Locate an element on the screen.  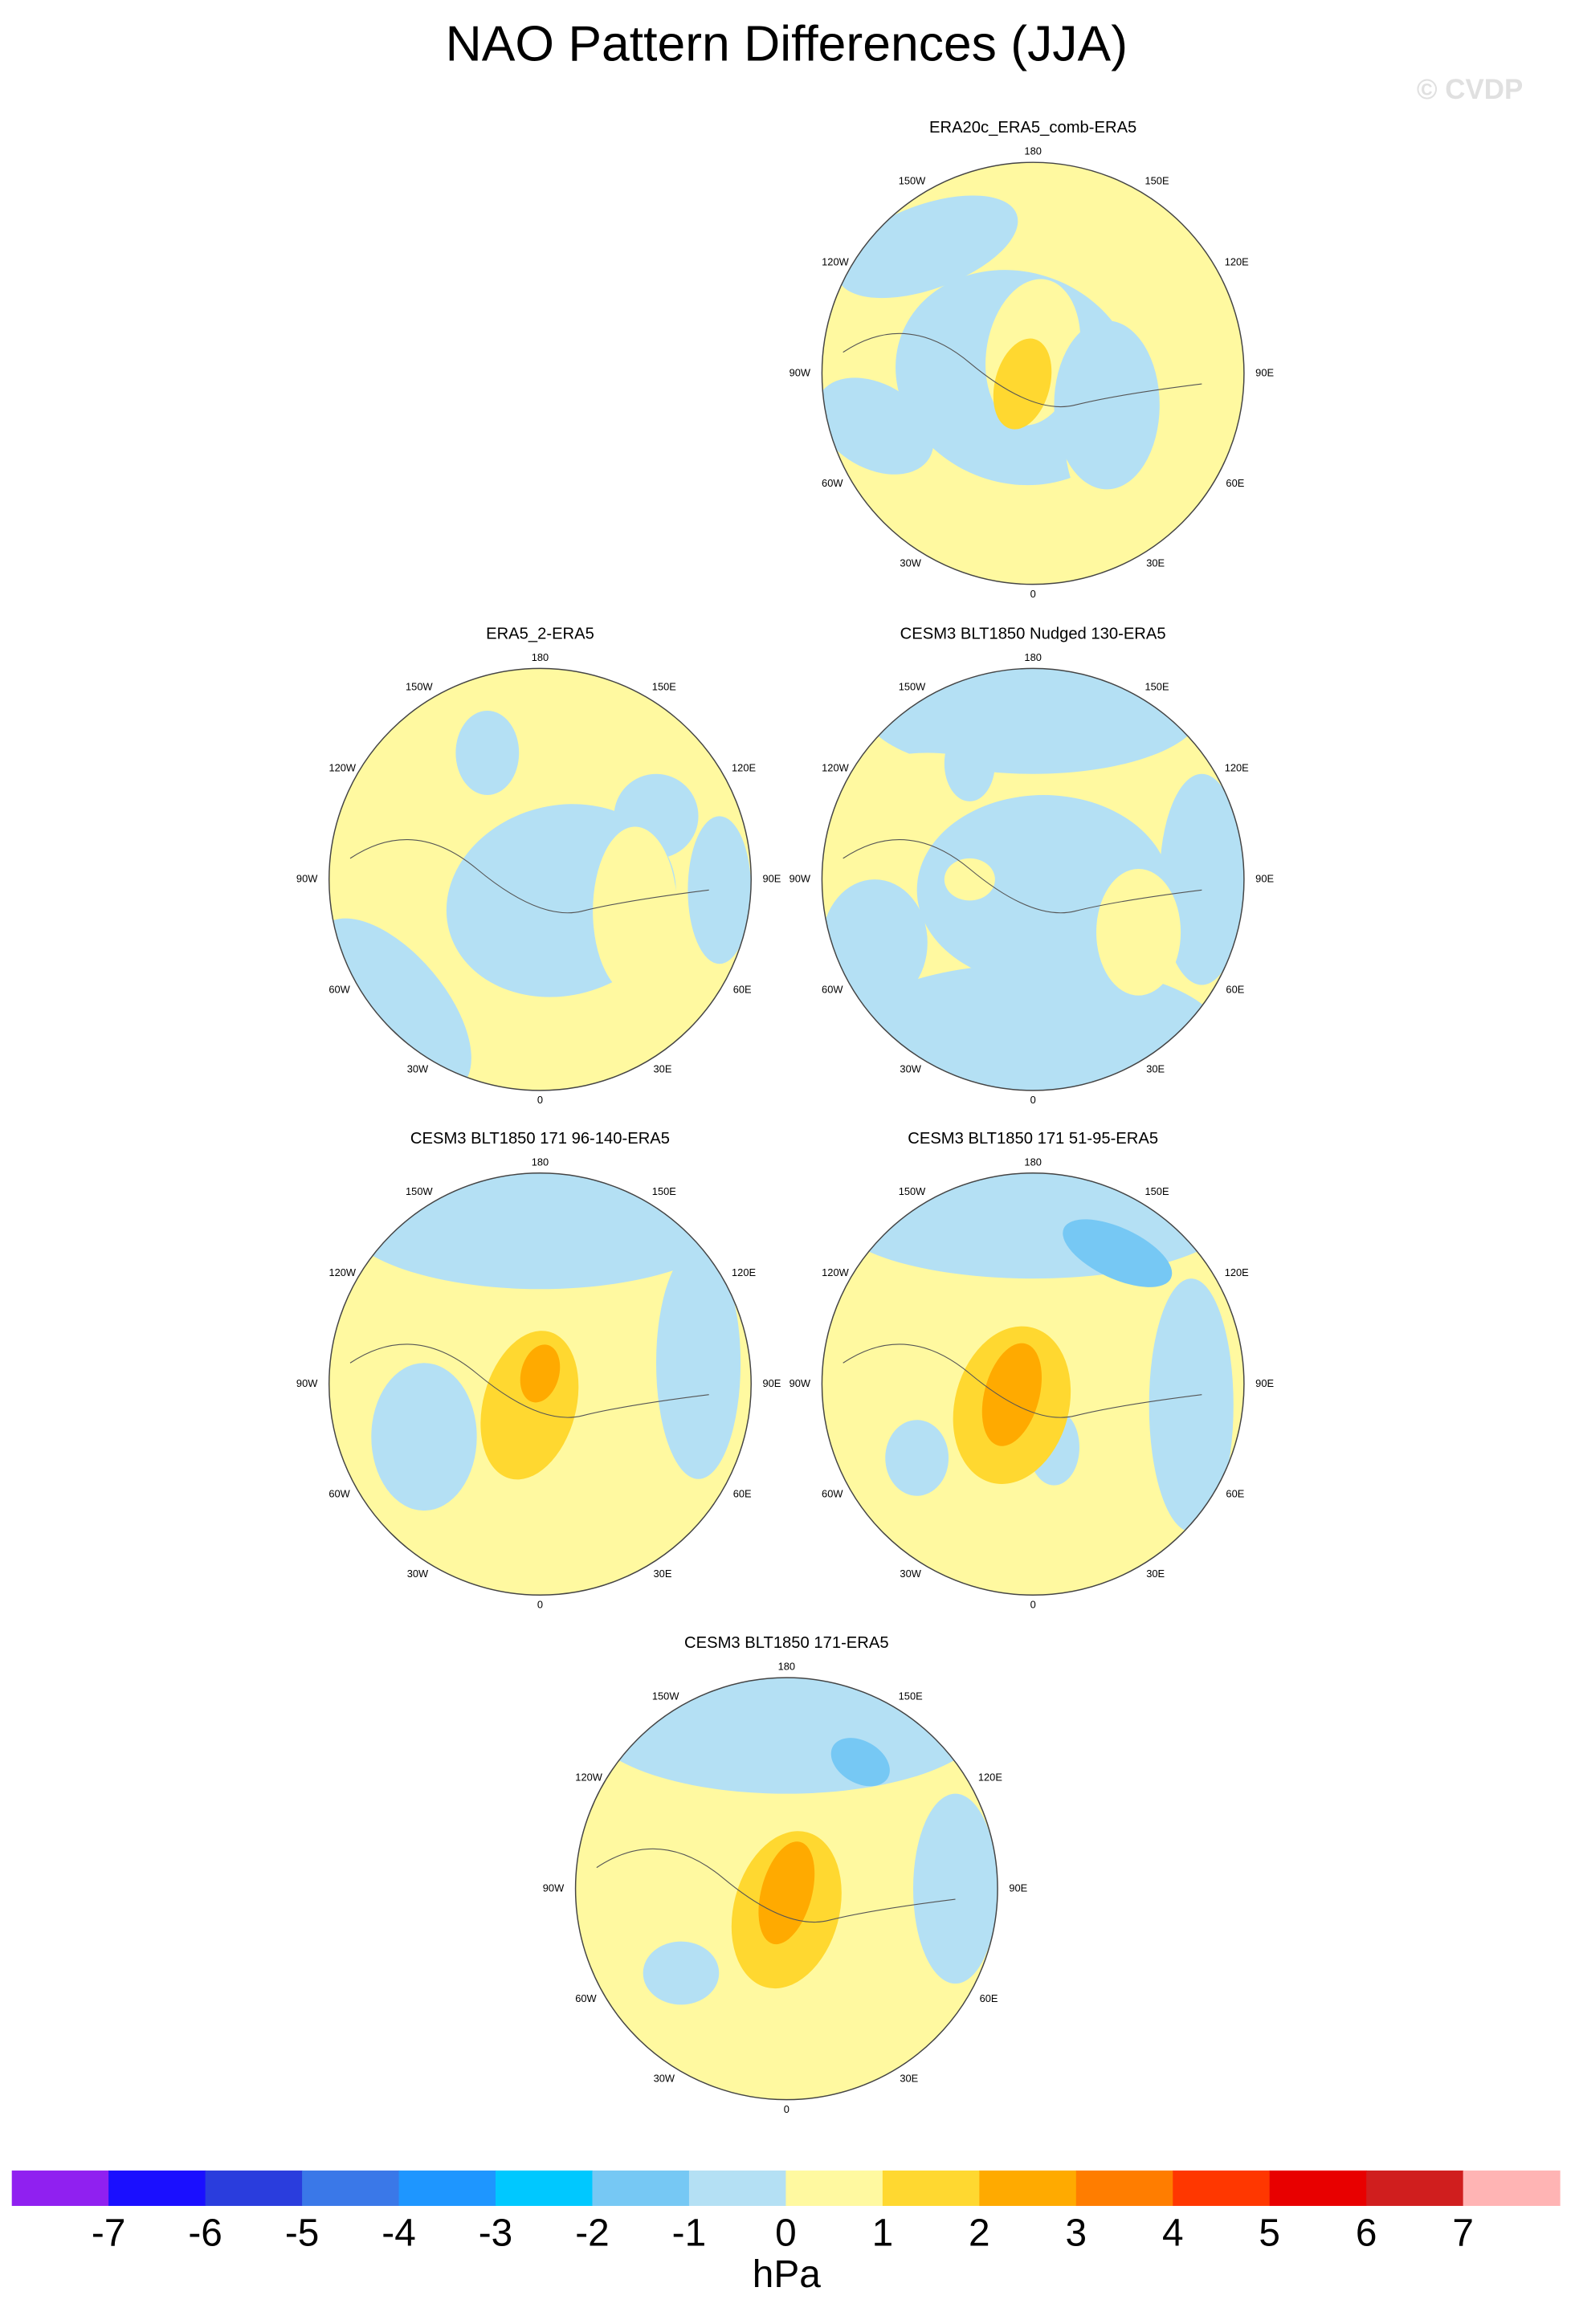
colorbar-label: -5 is located at coordinates (302, 2233).